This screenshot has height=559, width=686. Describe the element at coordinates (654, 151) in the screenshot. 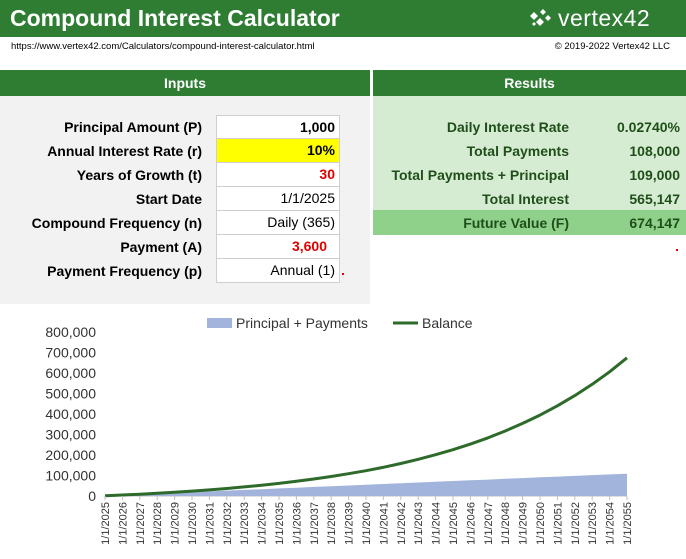

I see `total-payments-value: 108,000` at that location.